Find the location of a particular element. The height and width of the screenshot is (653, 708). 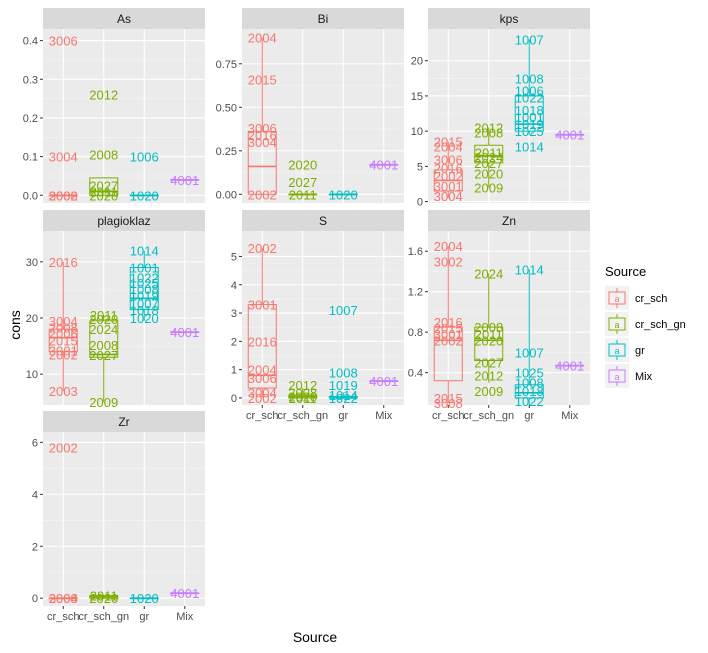

legend-item-cr_sch_gn: a cr_sch_gn is located at coordinates (645, 324).